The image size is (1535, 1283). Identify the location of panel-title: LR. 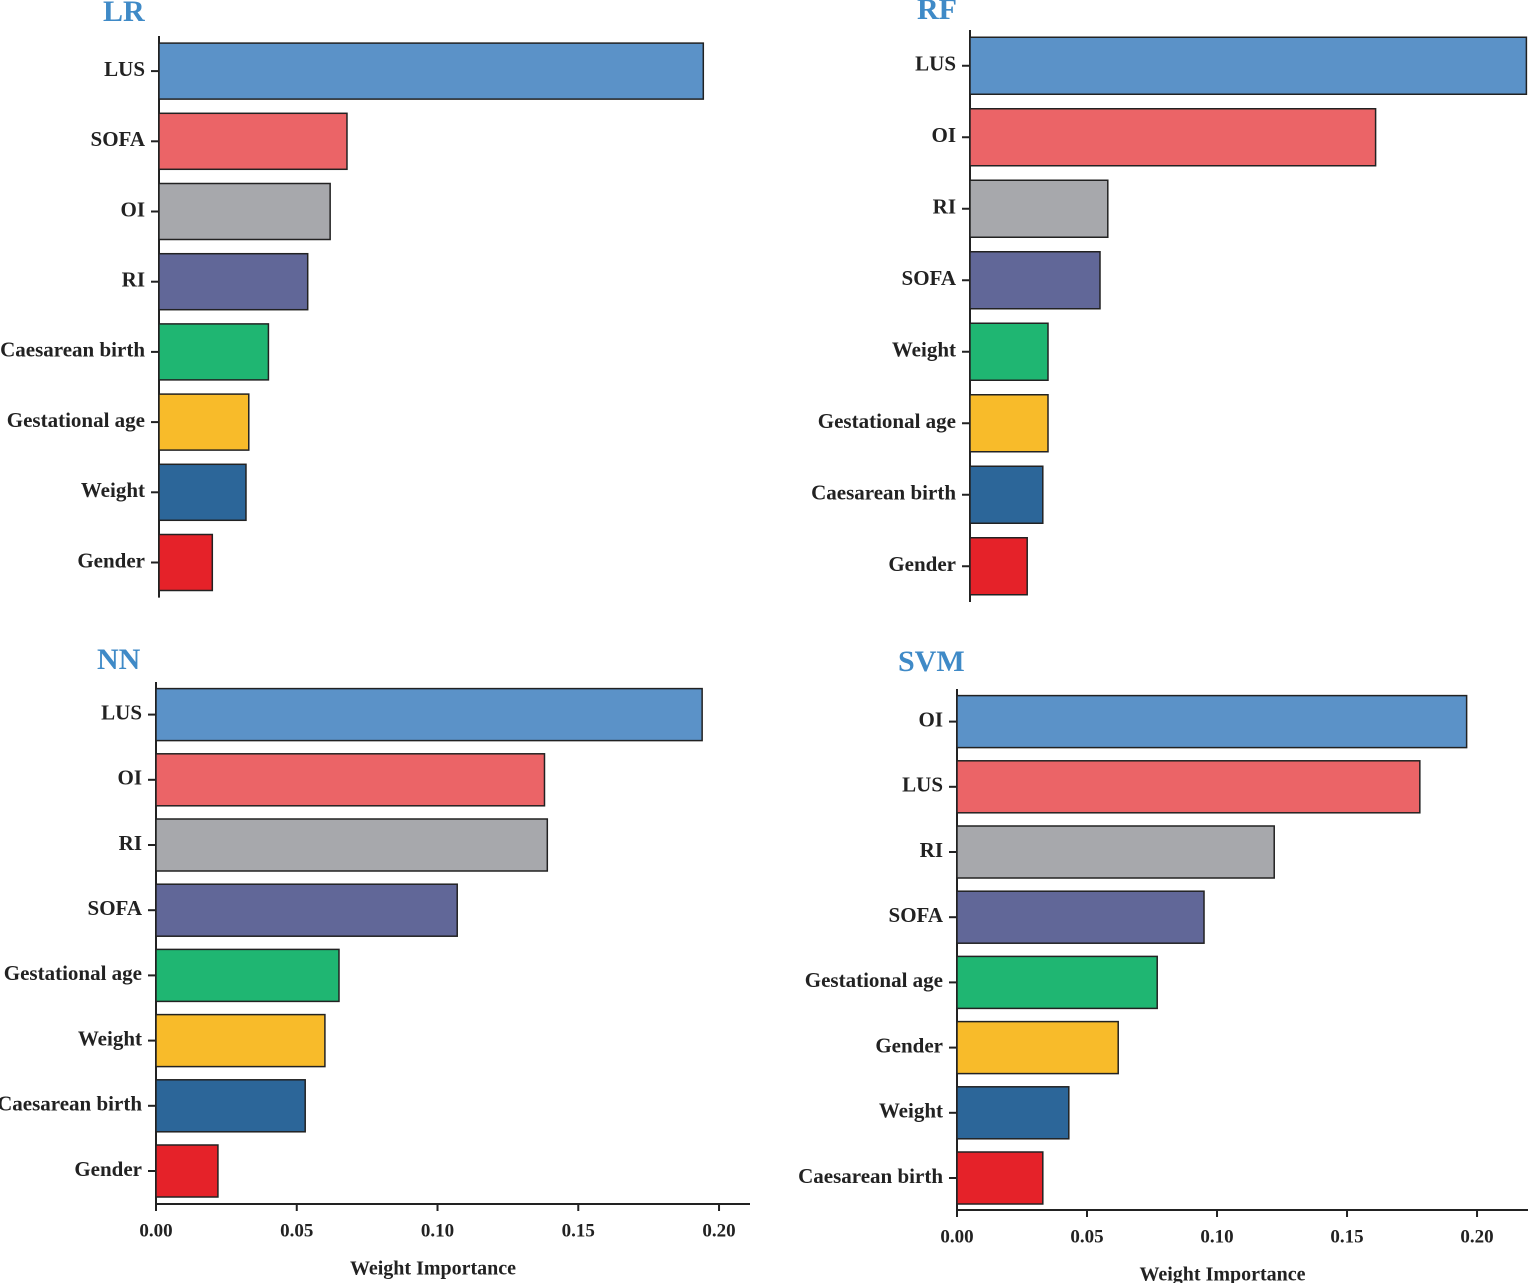
(124, 14).